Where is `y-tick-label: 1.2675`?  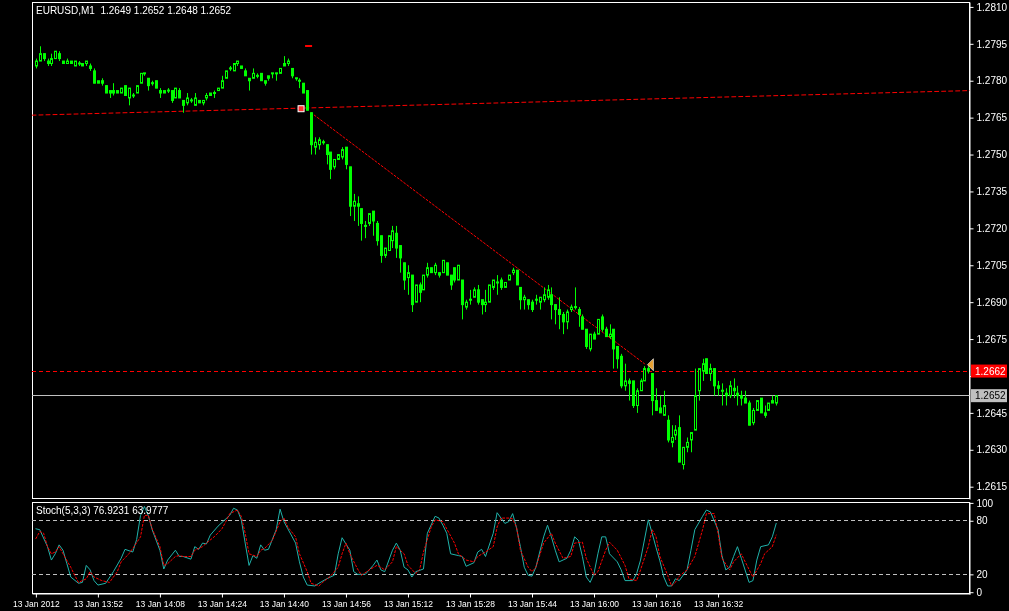
y-tick-label: 1.2675 is located at coordinates (992, 339).